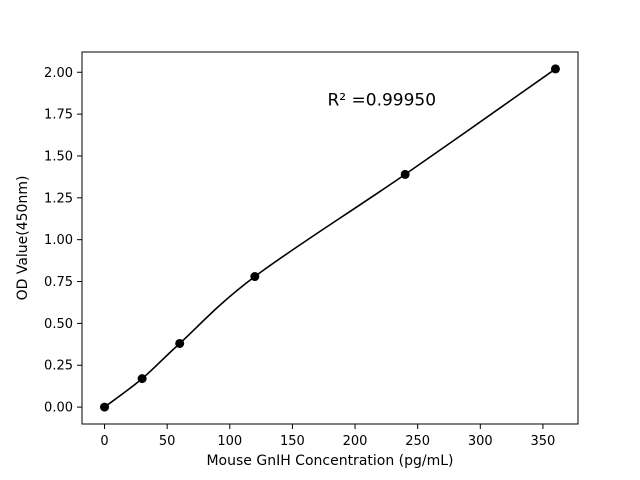 This screenshot has width=640, height=480. Describe the element at coordinates (480, 441) in the screenshot. I see `x-tick-label: 300` at that location.